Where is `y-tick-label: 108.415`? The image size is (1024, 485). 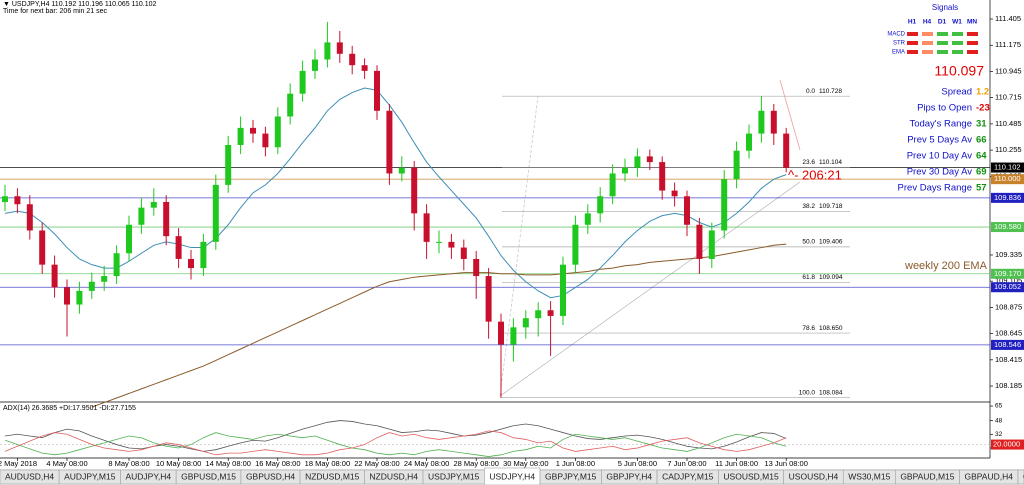
y-tick-label: 108.415 is located at coordinates (1008, 359).